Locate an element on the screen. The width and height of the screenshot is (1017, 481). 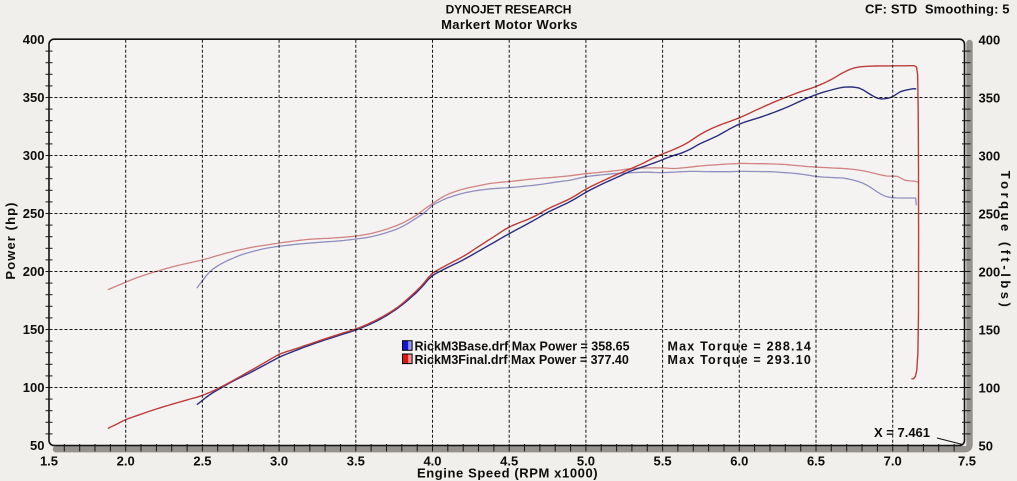
svg-text: Max Torque = 288.14 is located at coordinates (740, 347).